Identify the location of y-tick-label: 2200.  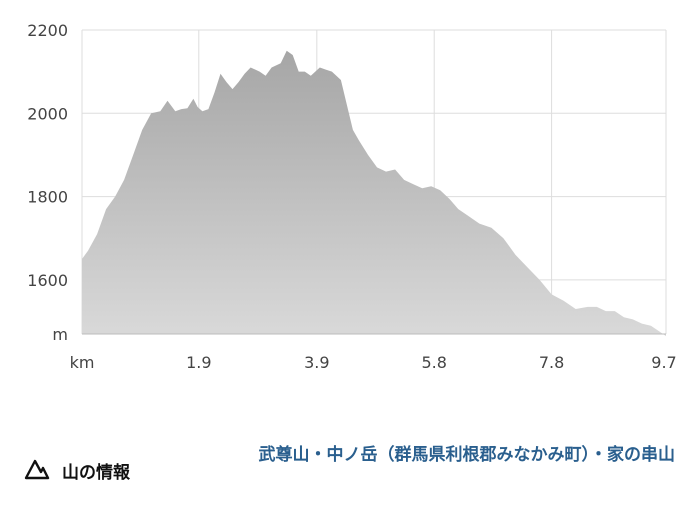
(47, 30).